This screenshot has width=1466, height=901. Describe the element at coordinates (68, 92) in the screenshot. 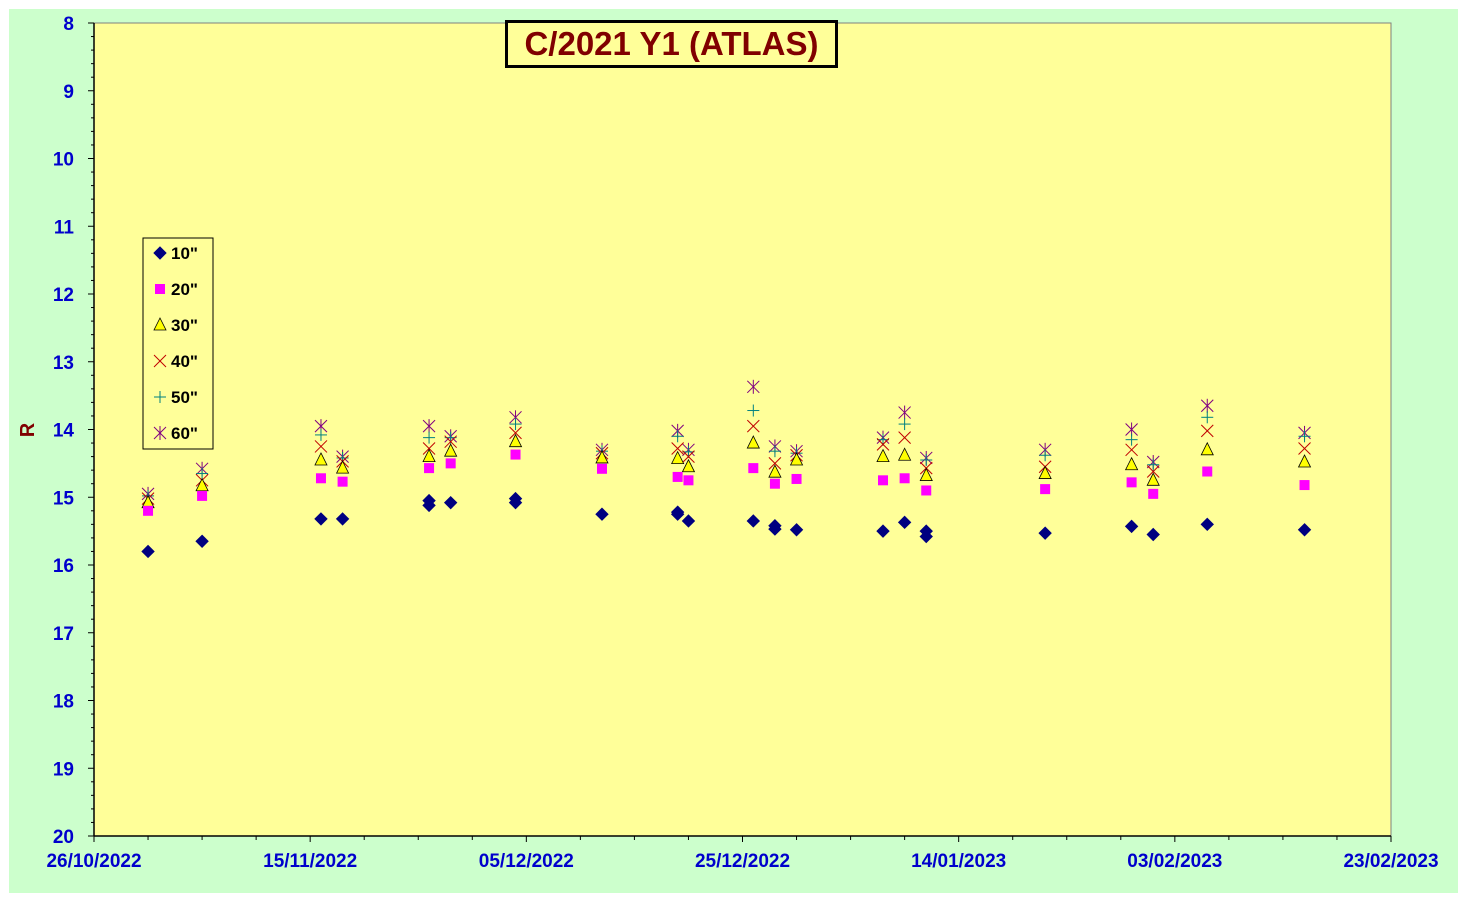

I see `y-tick-label: 9` at that location.